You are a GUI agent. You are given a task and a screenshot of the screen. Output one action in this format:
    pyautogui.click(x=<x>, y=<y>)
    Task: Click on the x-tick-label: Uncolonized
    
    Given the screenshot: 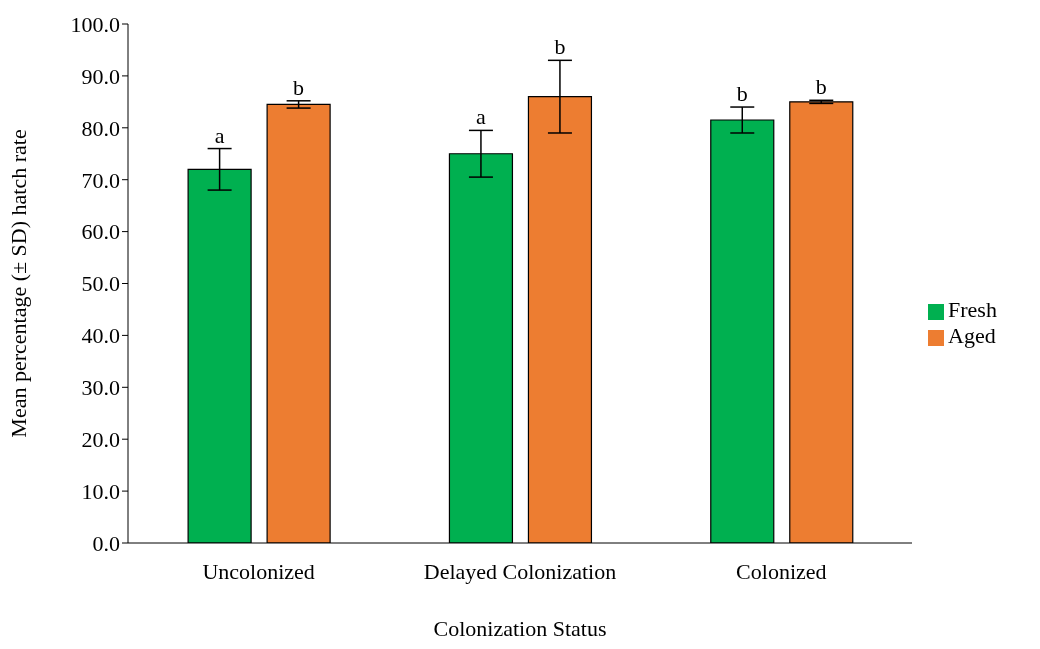 What is the action you would take?
    pyautogui.click(x=258, y=571)
    